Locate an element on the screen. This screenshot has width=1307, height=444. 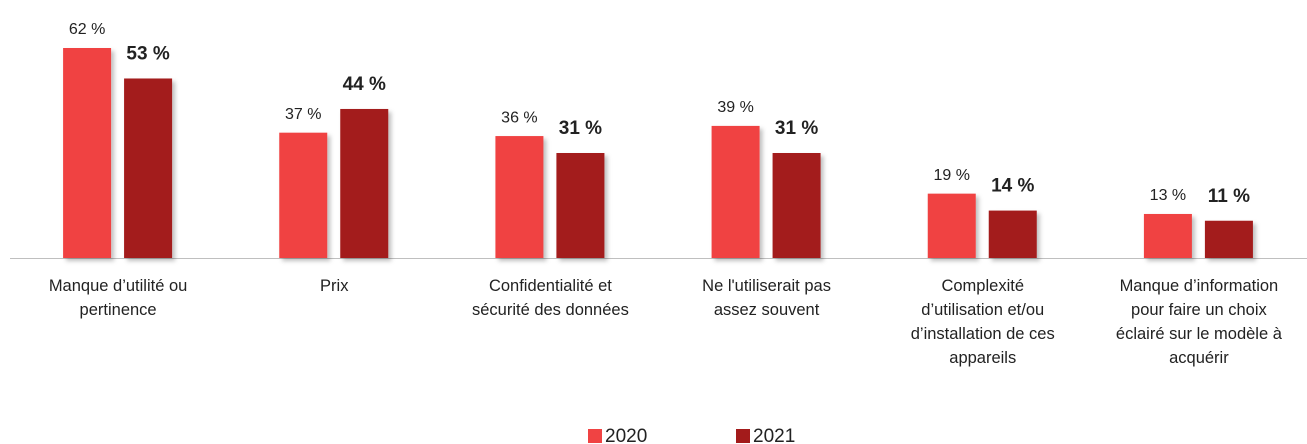
x-tick-label: Ne l'utiliserait pas assez souvent is located at coordinates (766, 298).